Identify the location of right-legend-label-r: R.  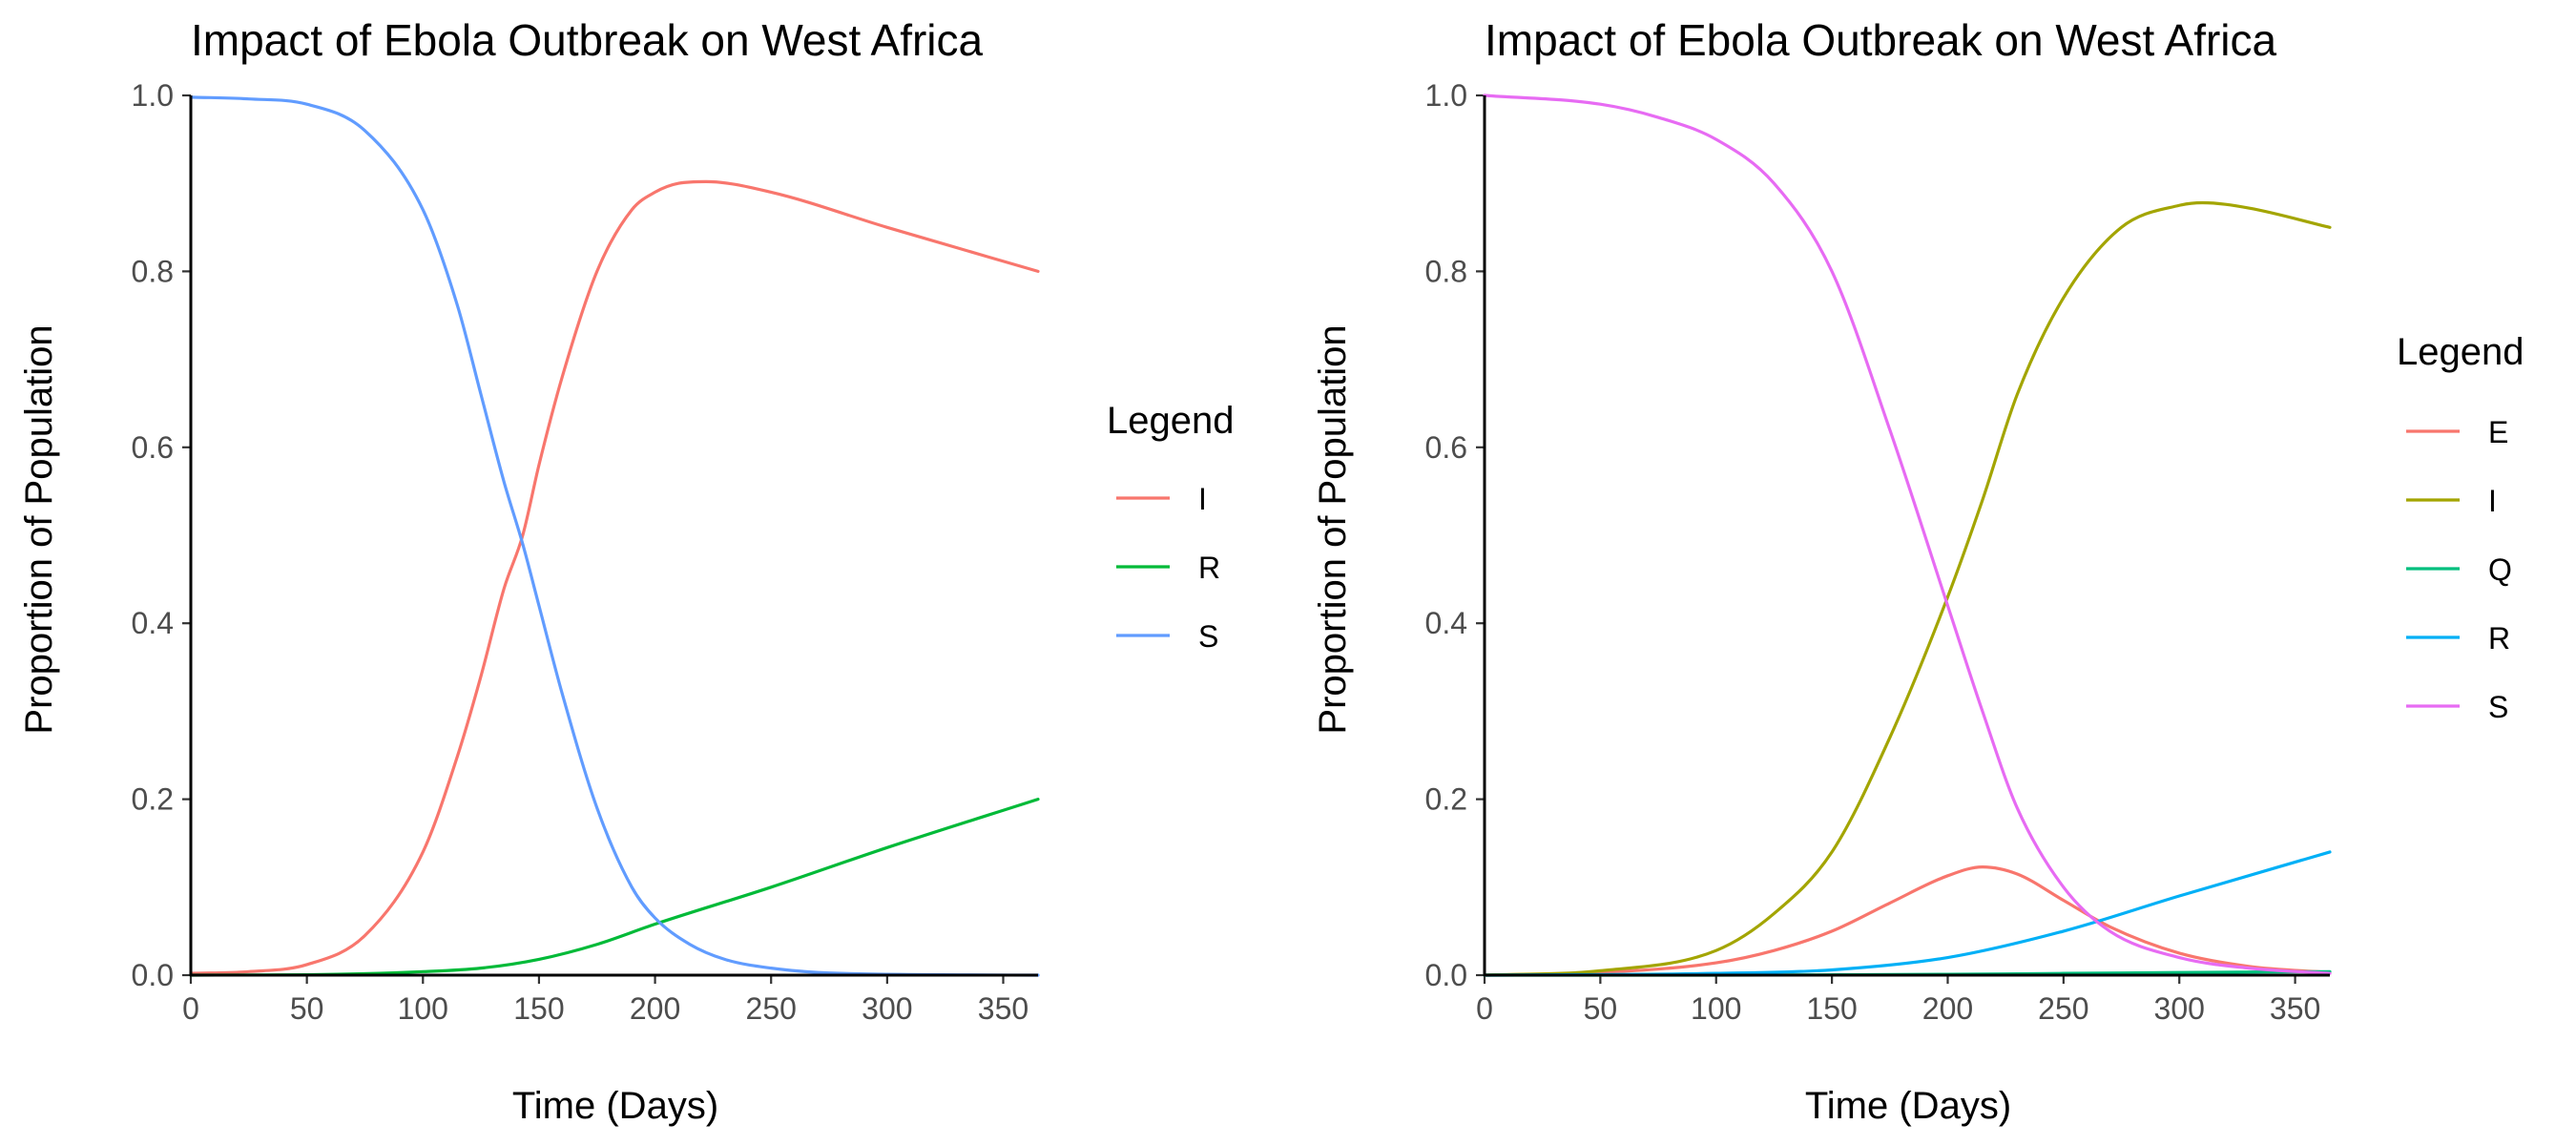
(2499, 639).